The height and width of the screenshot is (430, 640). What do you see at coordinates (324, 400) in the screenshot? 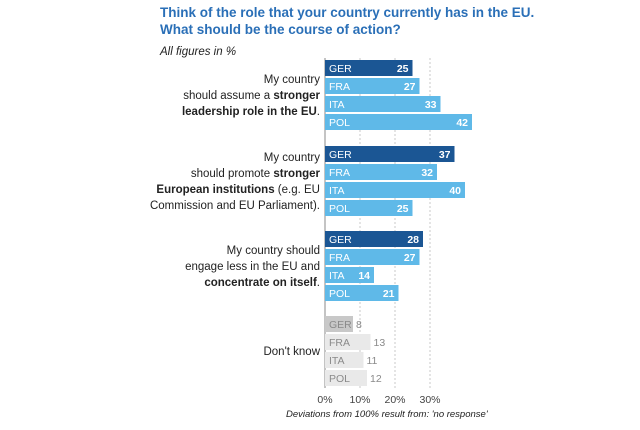
I see `x-tick-label: 0%` at bounding box center [324, 400].